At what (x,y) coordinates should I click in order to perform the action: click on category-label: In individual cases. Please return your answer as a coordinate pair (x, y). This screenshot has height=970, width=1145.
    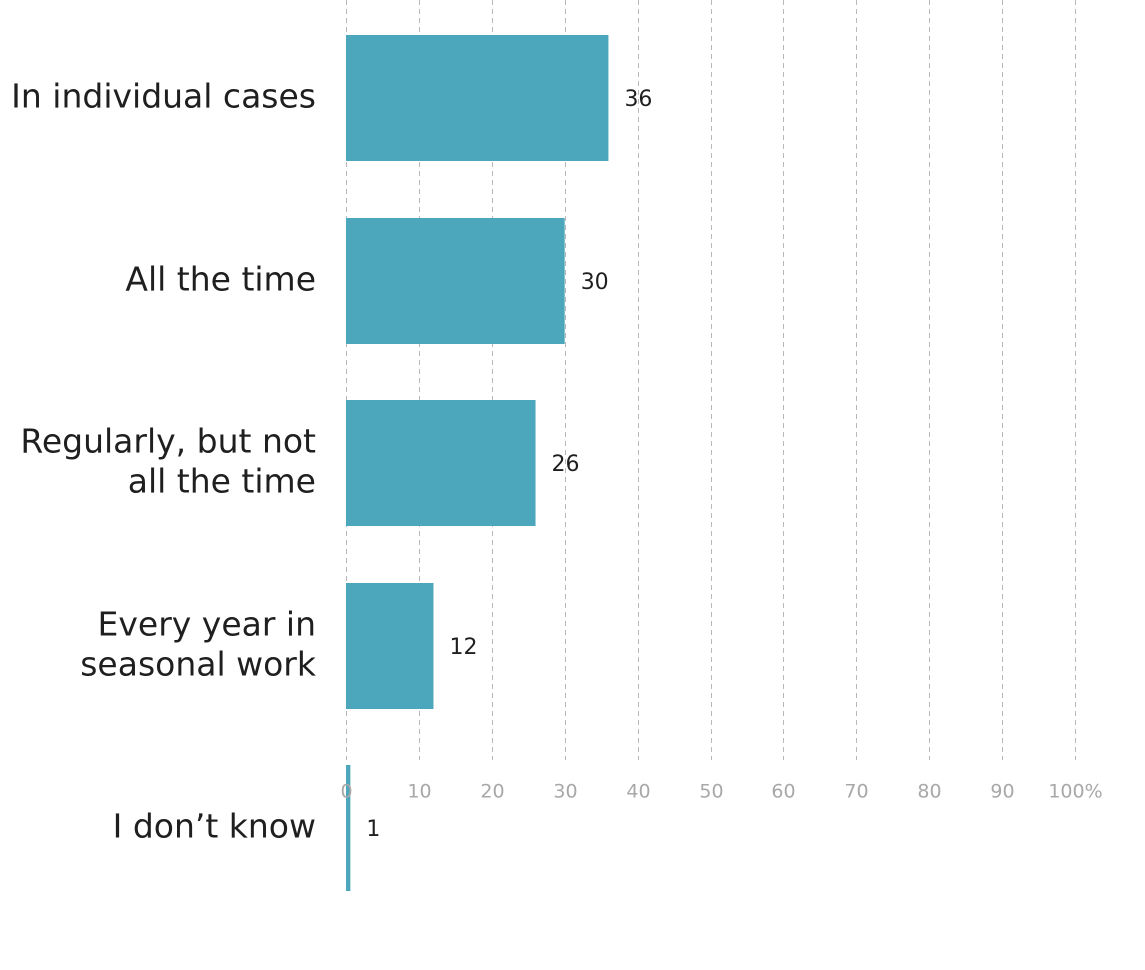
    Looking at the image, I should click on (163, 96).